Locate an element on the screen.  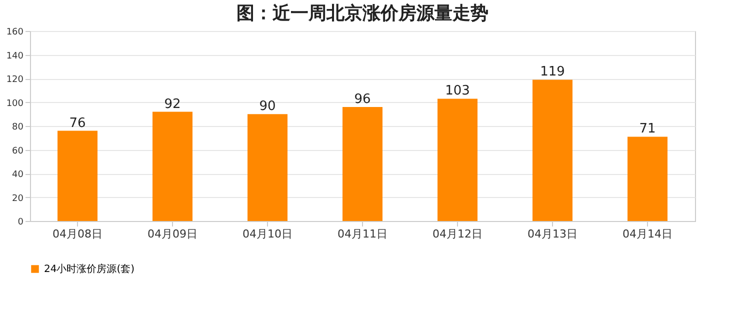
y-tick-label: 100 is located at coordinates (15, 103).